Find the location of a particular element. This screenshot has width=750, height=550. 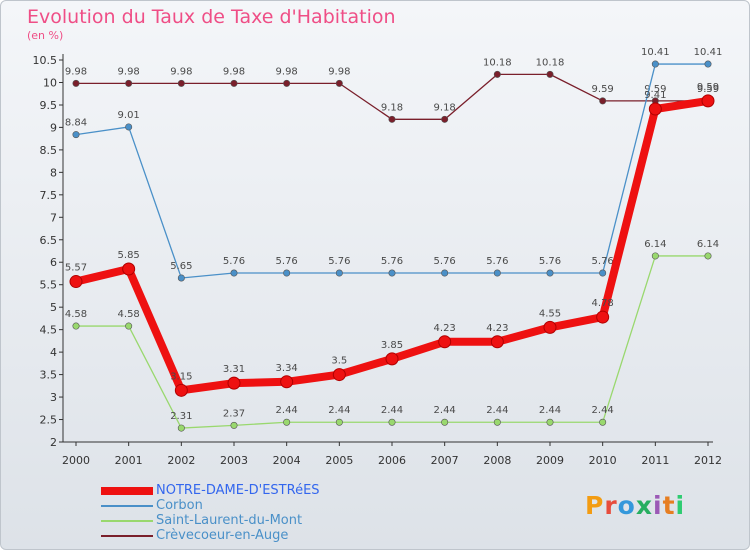

y-tick-label: 3.5 is located at coordinates (49, 375).